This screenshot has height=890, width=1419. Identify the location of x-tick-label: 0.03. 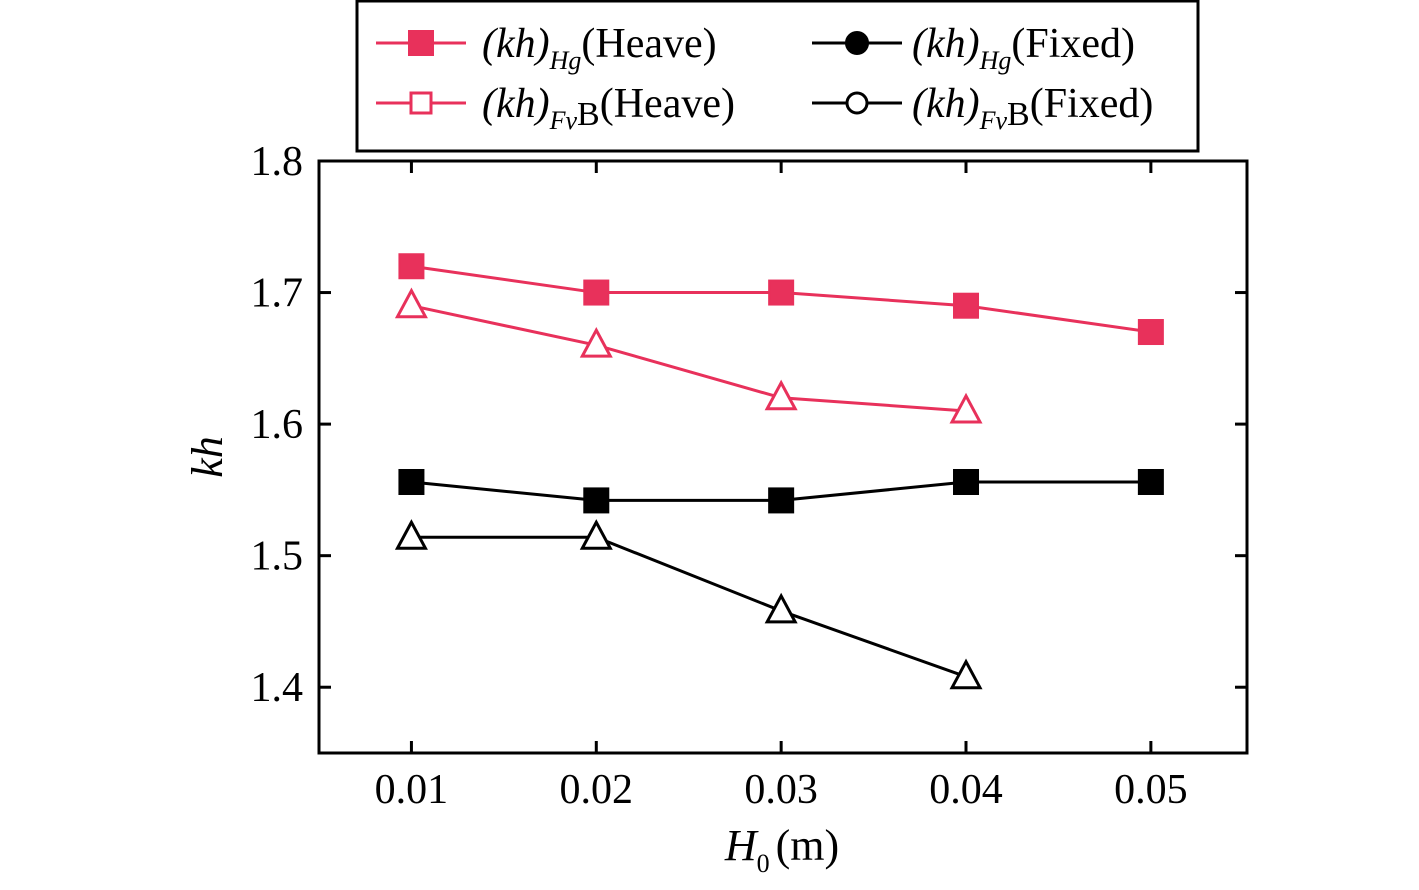
(781, 790).